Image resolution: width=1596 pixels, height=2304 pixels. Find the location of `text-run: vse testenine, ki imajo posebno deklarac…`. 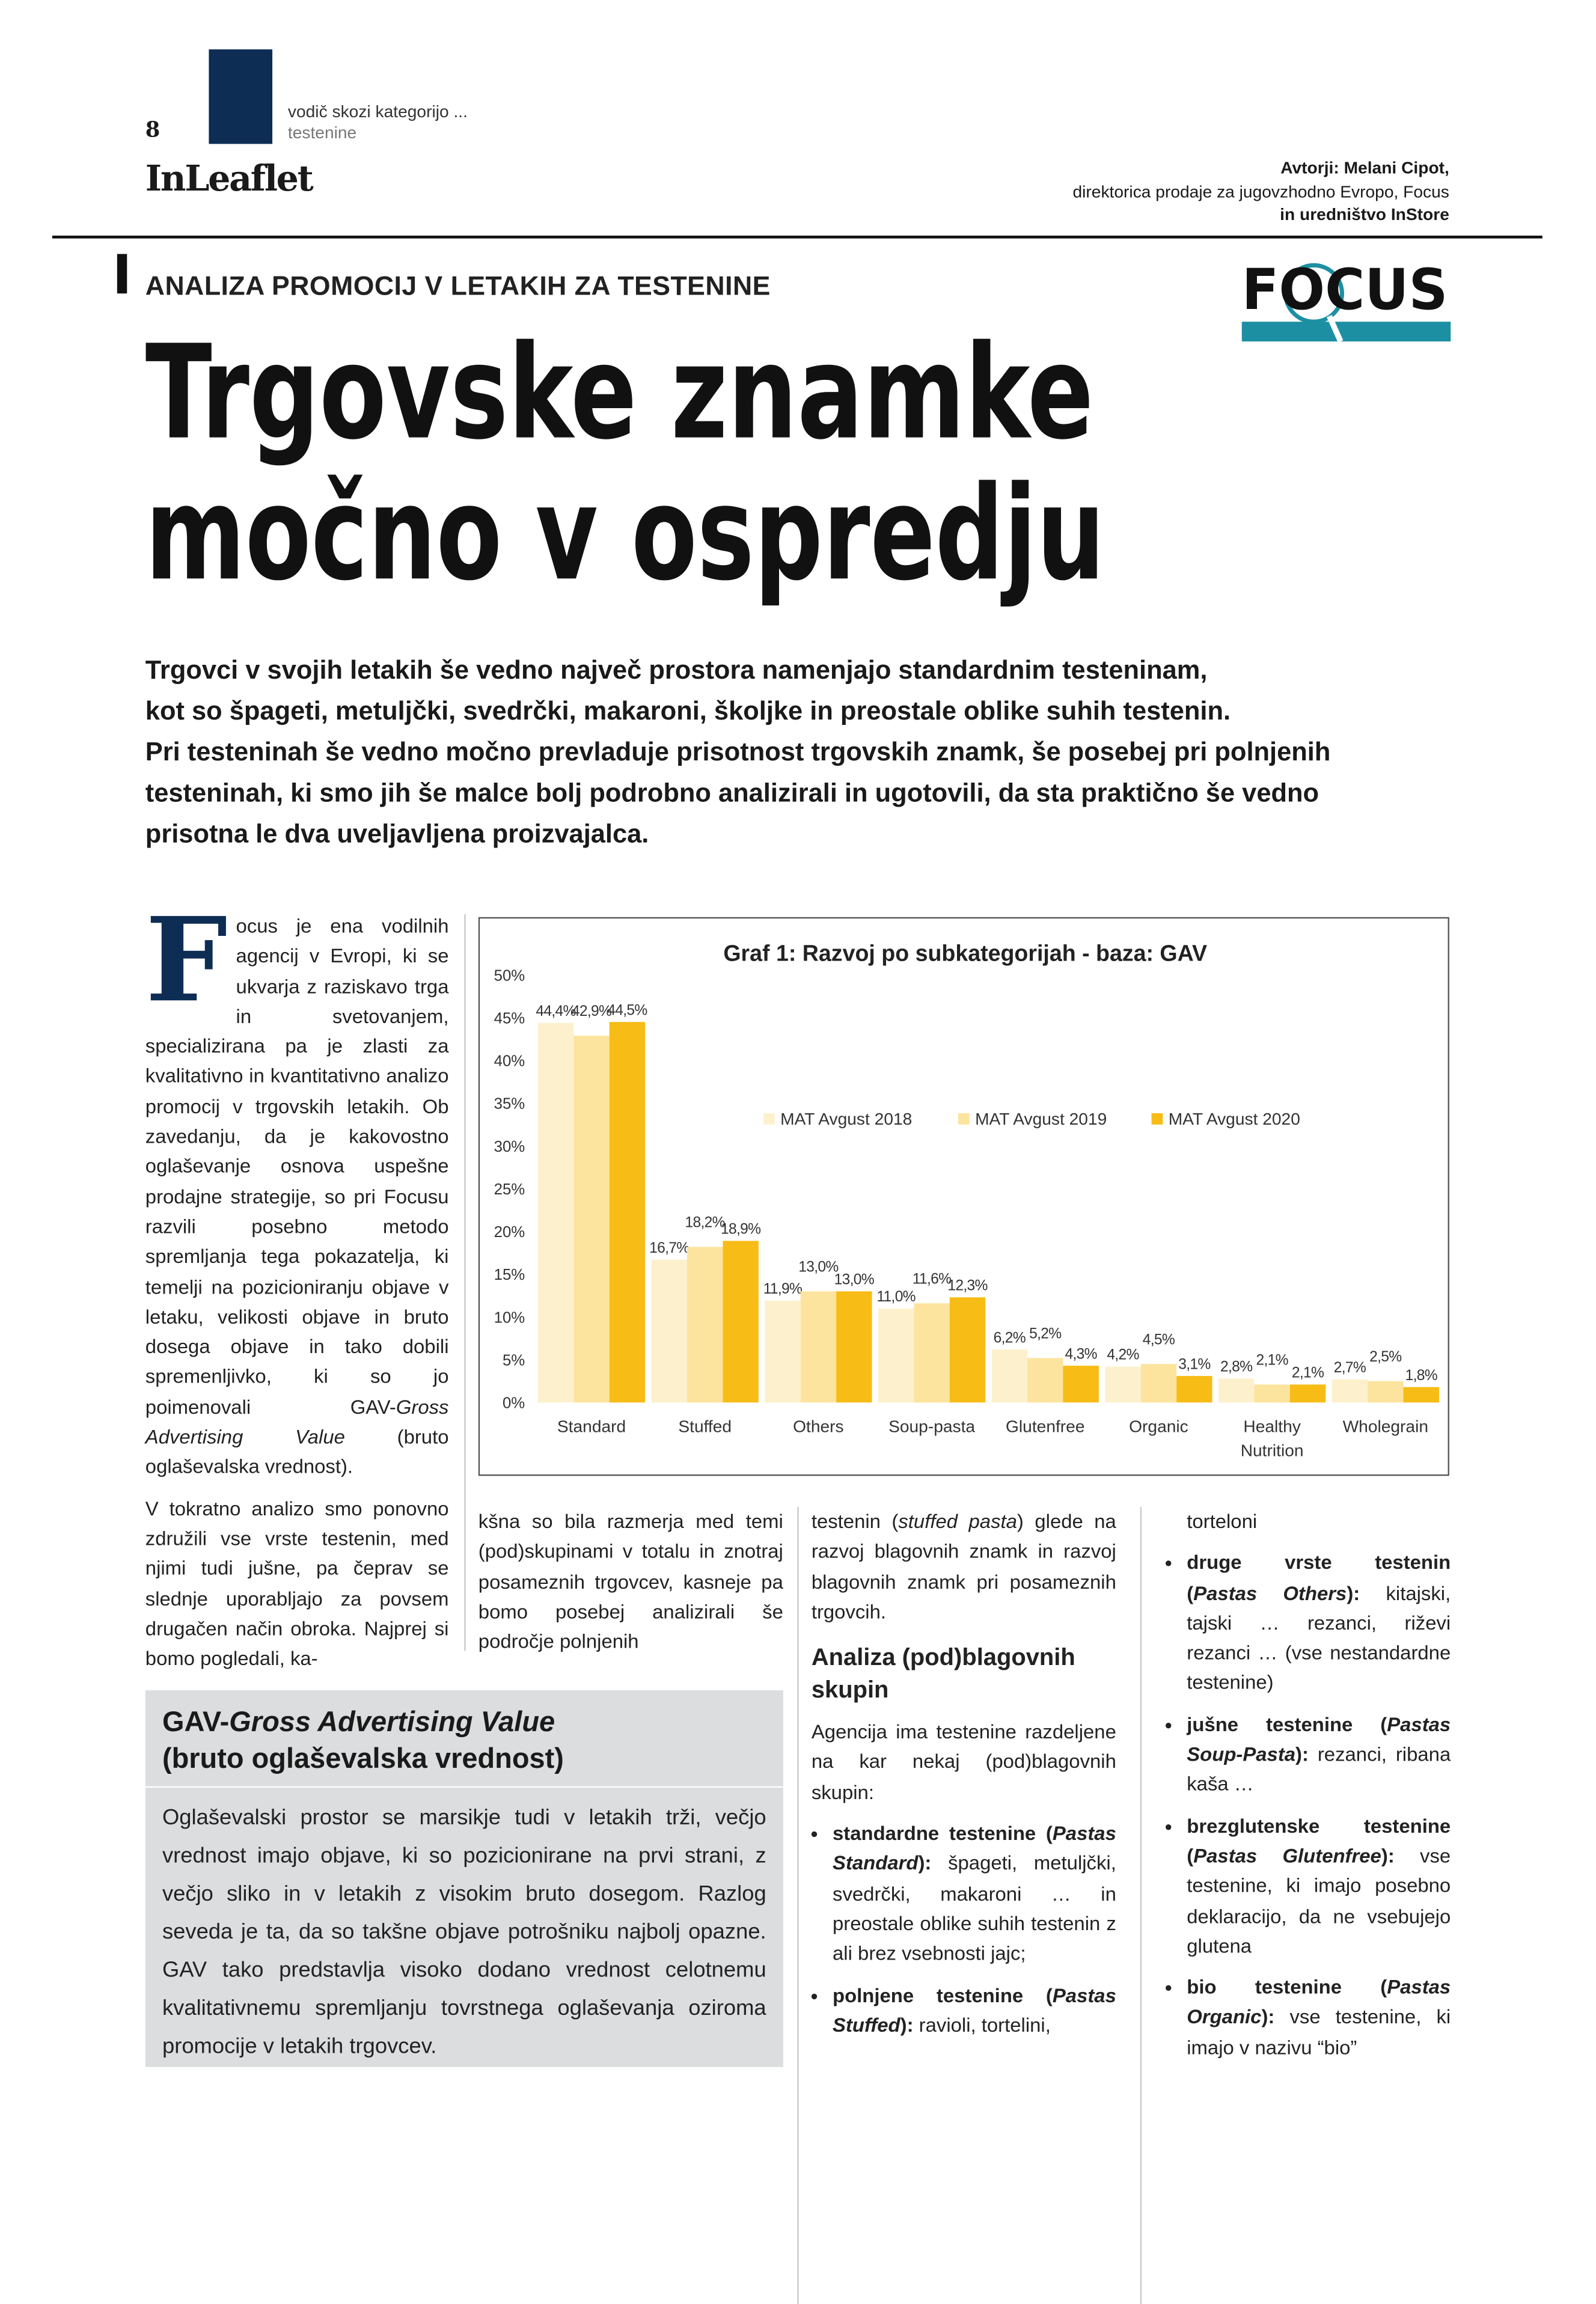

text-run: vse testenine, ki imajo posebno deklarac… is located at coordinates (1319, 1901).